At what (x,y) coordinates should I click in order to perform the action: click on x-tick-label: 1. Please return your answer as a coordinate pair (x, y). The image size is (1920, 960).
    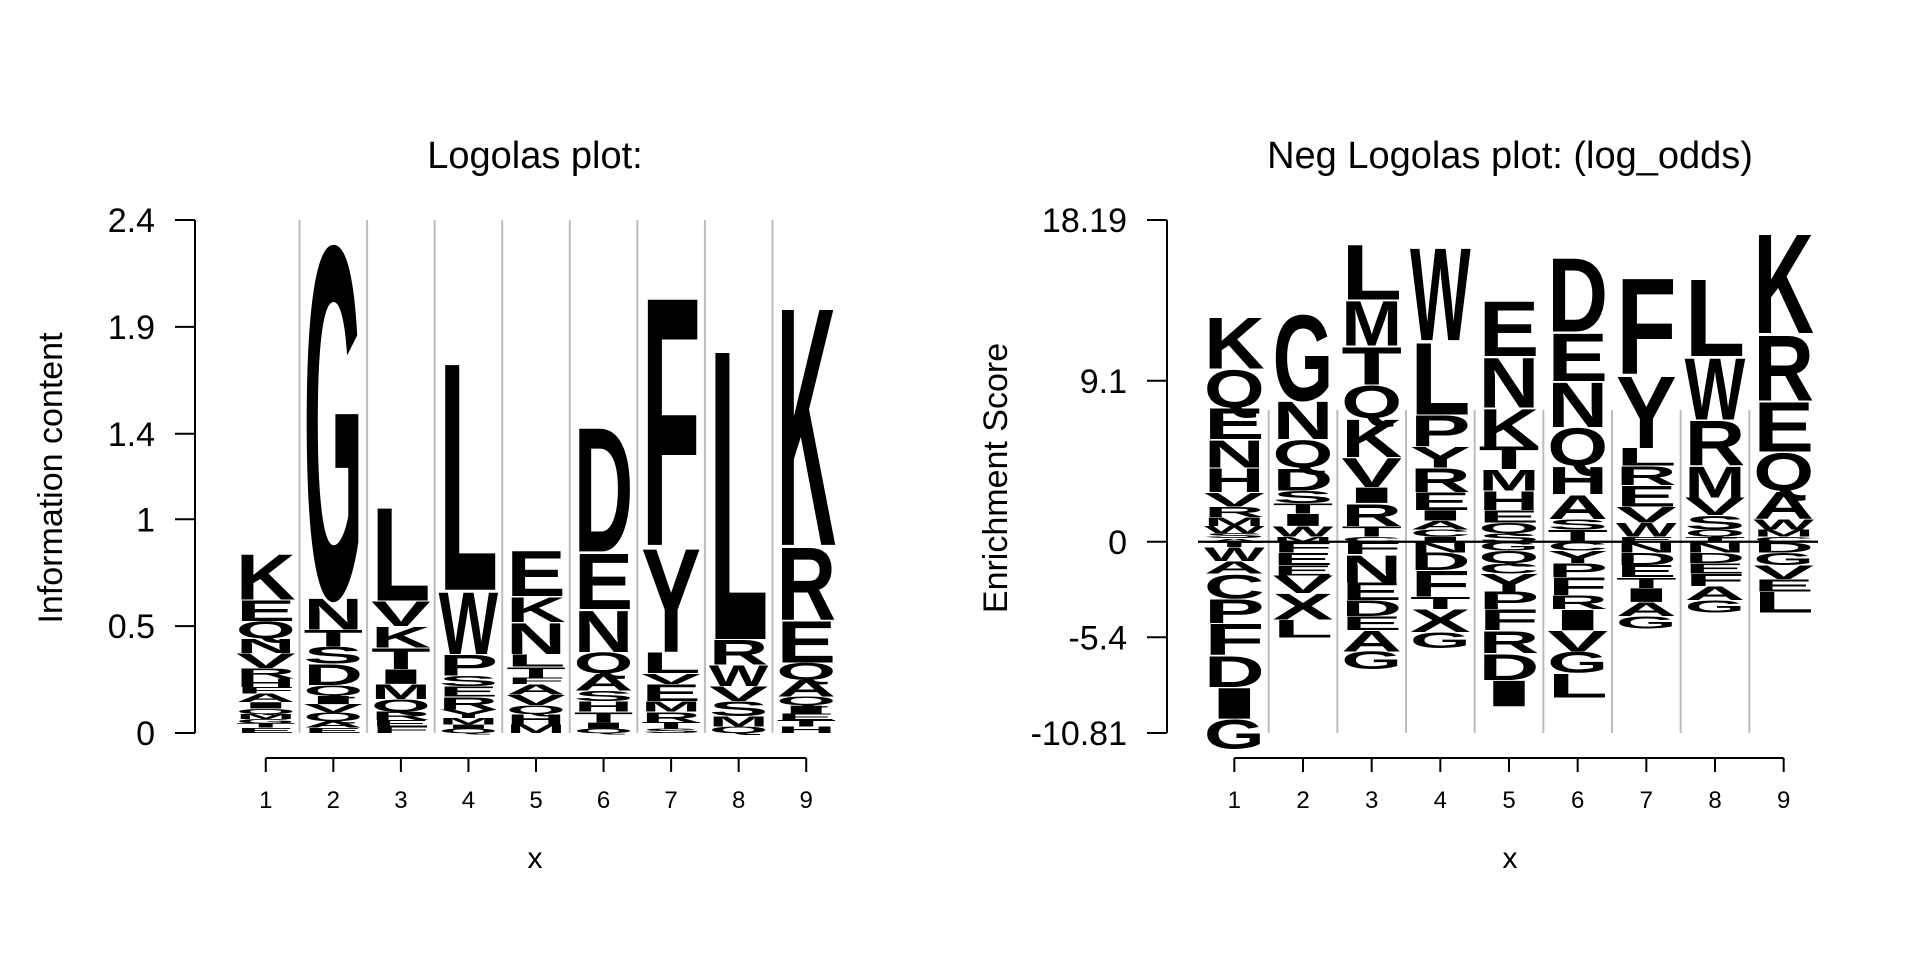
    Looking at the image, I should click on (1234, 800).